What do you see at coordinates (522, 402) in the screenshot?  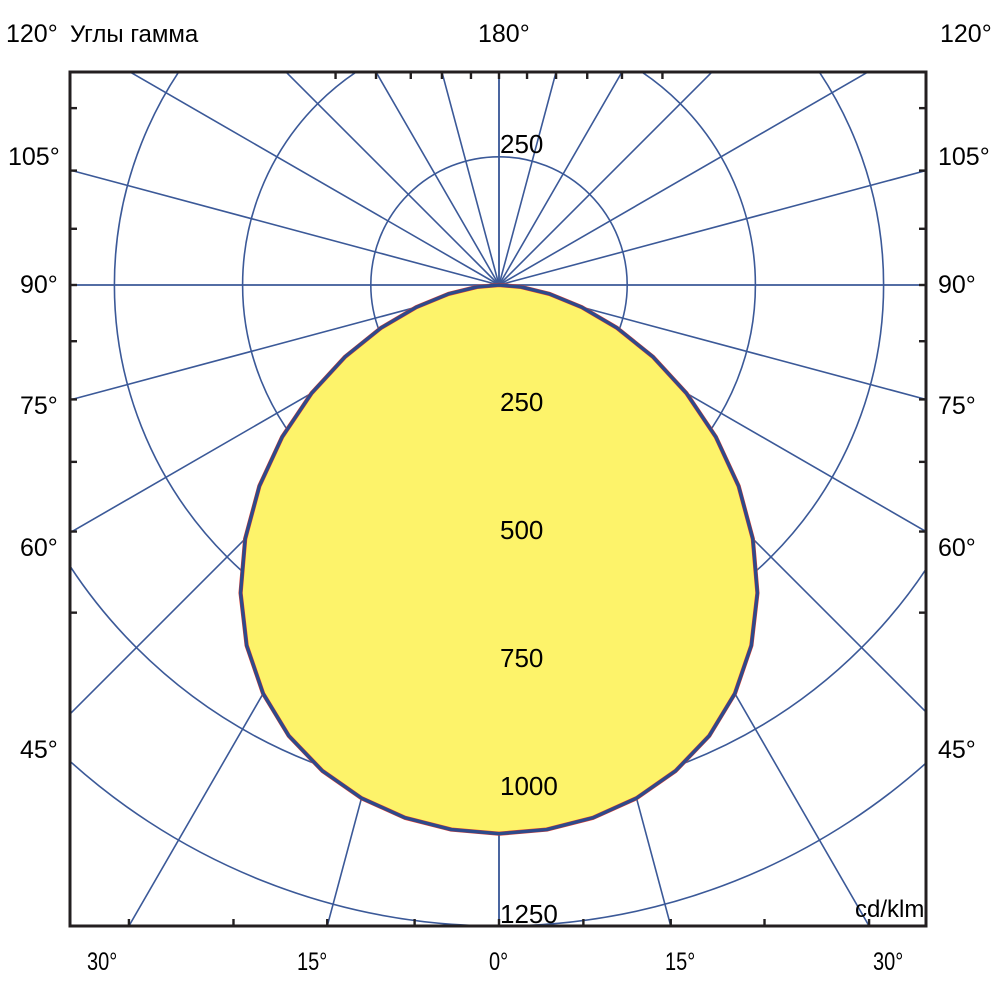 I see `radial-tick-250: 250` at bounding box center [522, 402].